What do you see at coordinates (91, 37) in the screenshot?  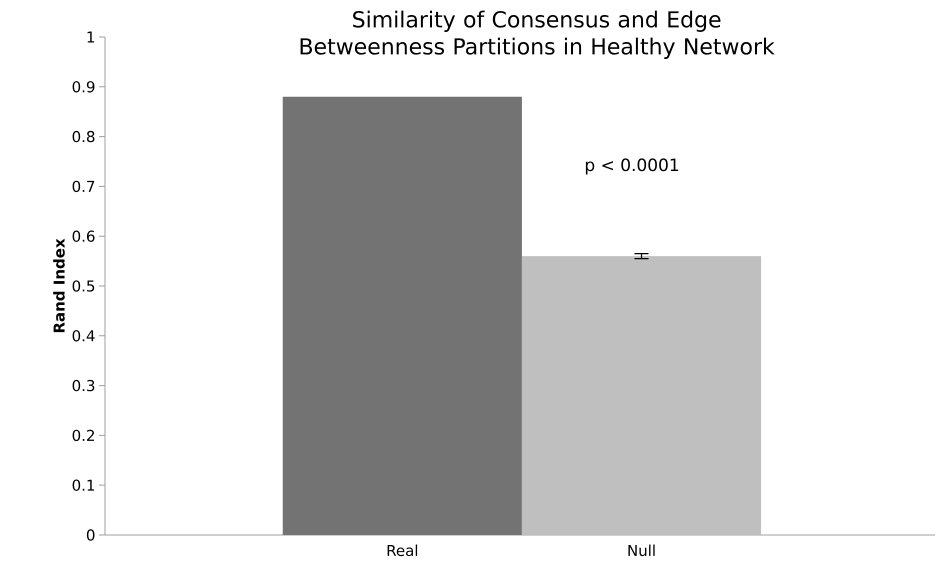 I see `y-tick-label: 1` at bounding box center [91, 37].